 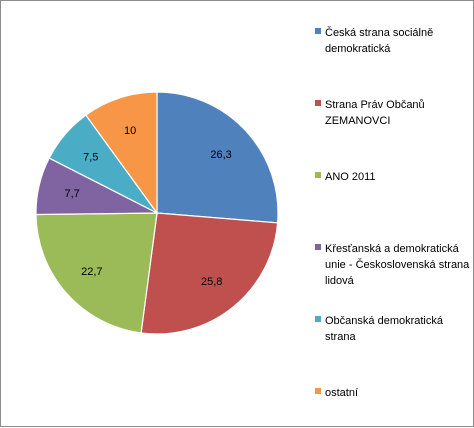 What do you see at coordinates (342, 393) in the screenshot?
I see `legend-label: ostatní` at bounding box center [342, 393].